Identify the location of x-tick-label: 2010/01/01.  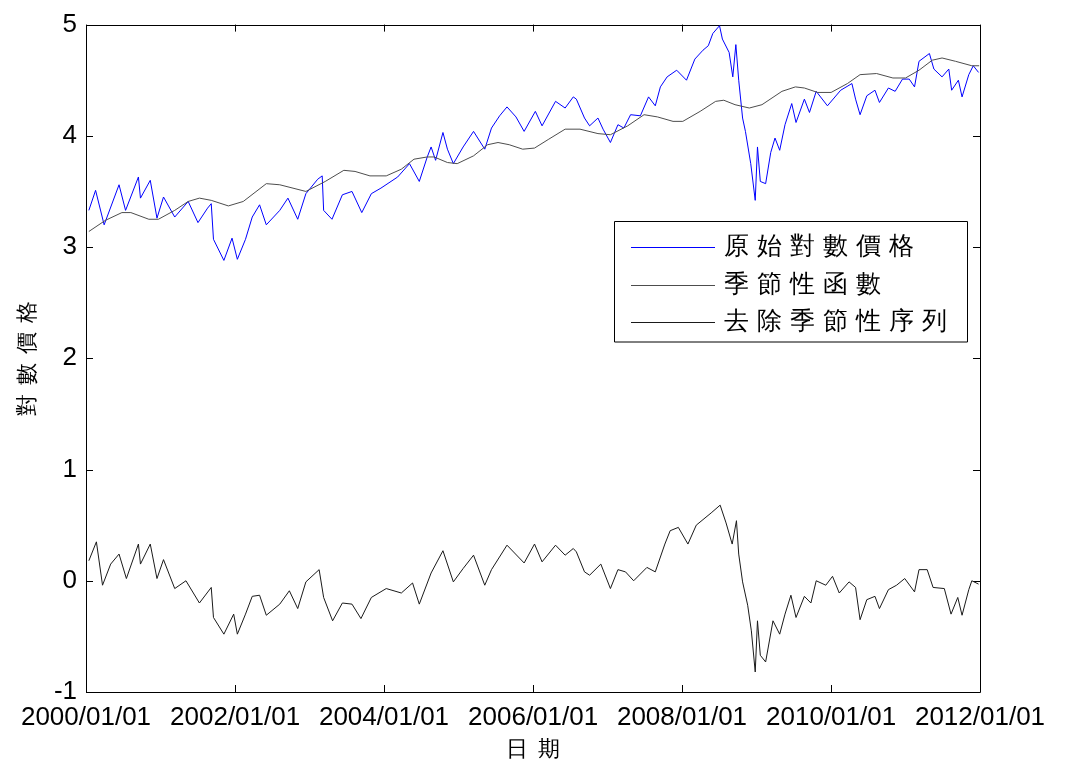
(831, 715).